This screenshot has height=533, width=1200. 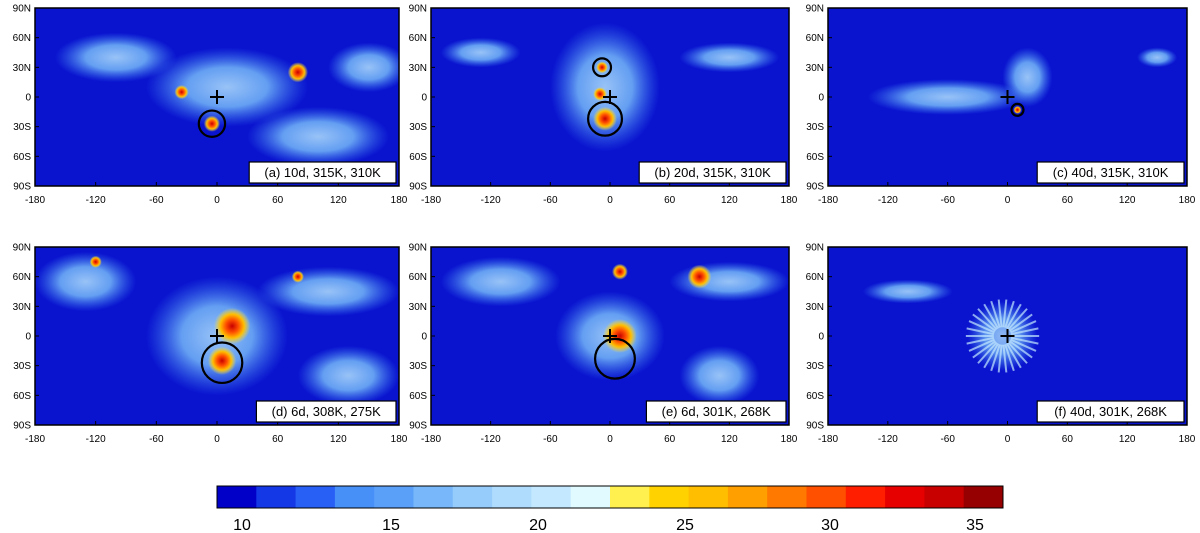 What do you see at coordinates (789, 200) in the screenshot?
I see `x-tick-label: 180` at bounding box center [789, 200].